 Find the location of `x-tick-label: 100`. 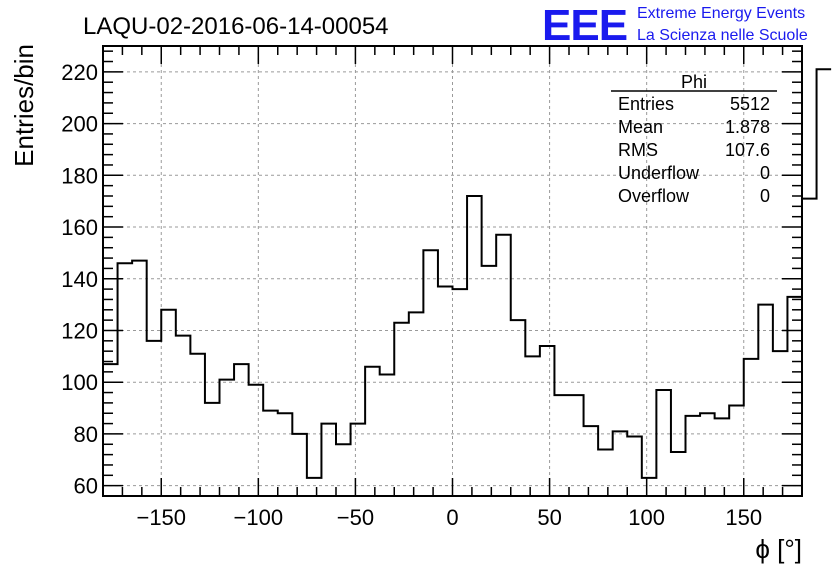

x-tick-label: 100 is located at coordinates (646, 517).